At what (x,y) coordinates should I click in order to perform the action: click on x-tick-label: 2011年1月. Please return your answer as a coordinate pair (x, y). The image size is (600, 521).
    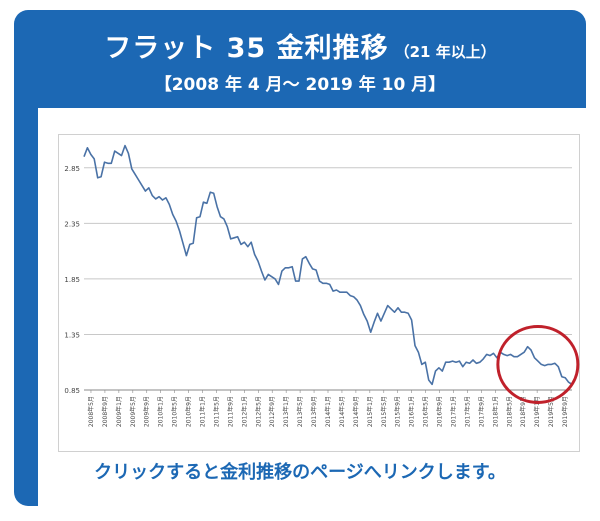
    Looking at the image, I should click on (203, 411).